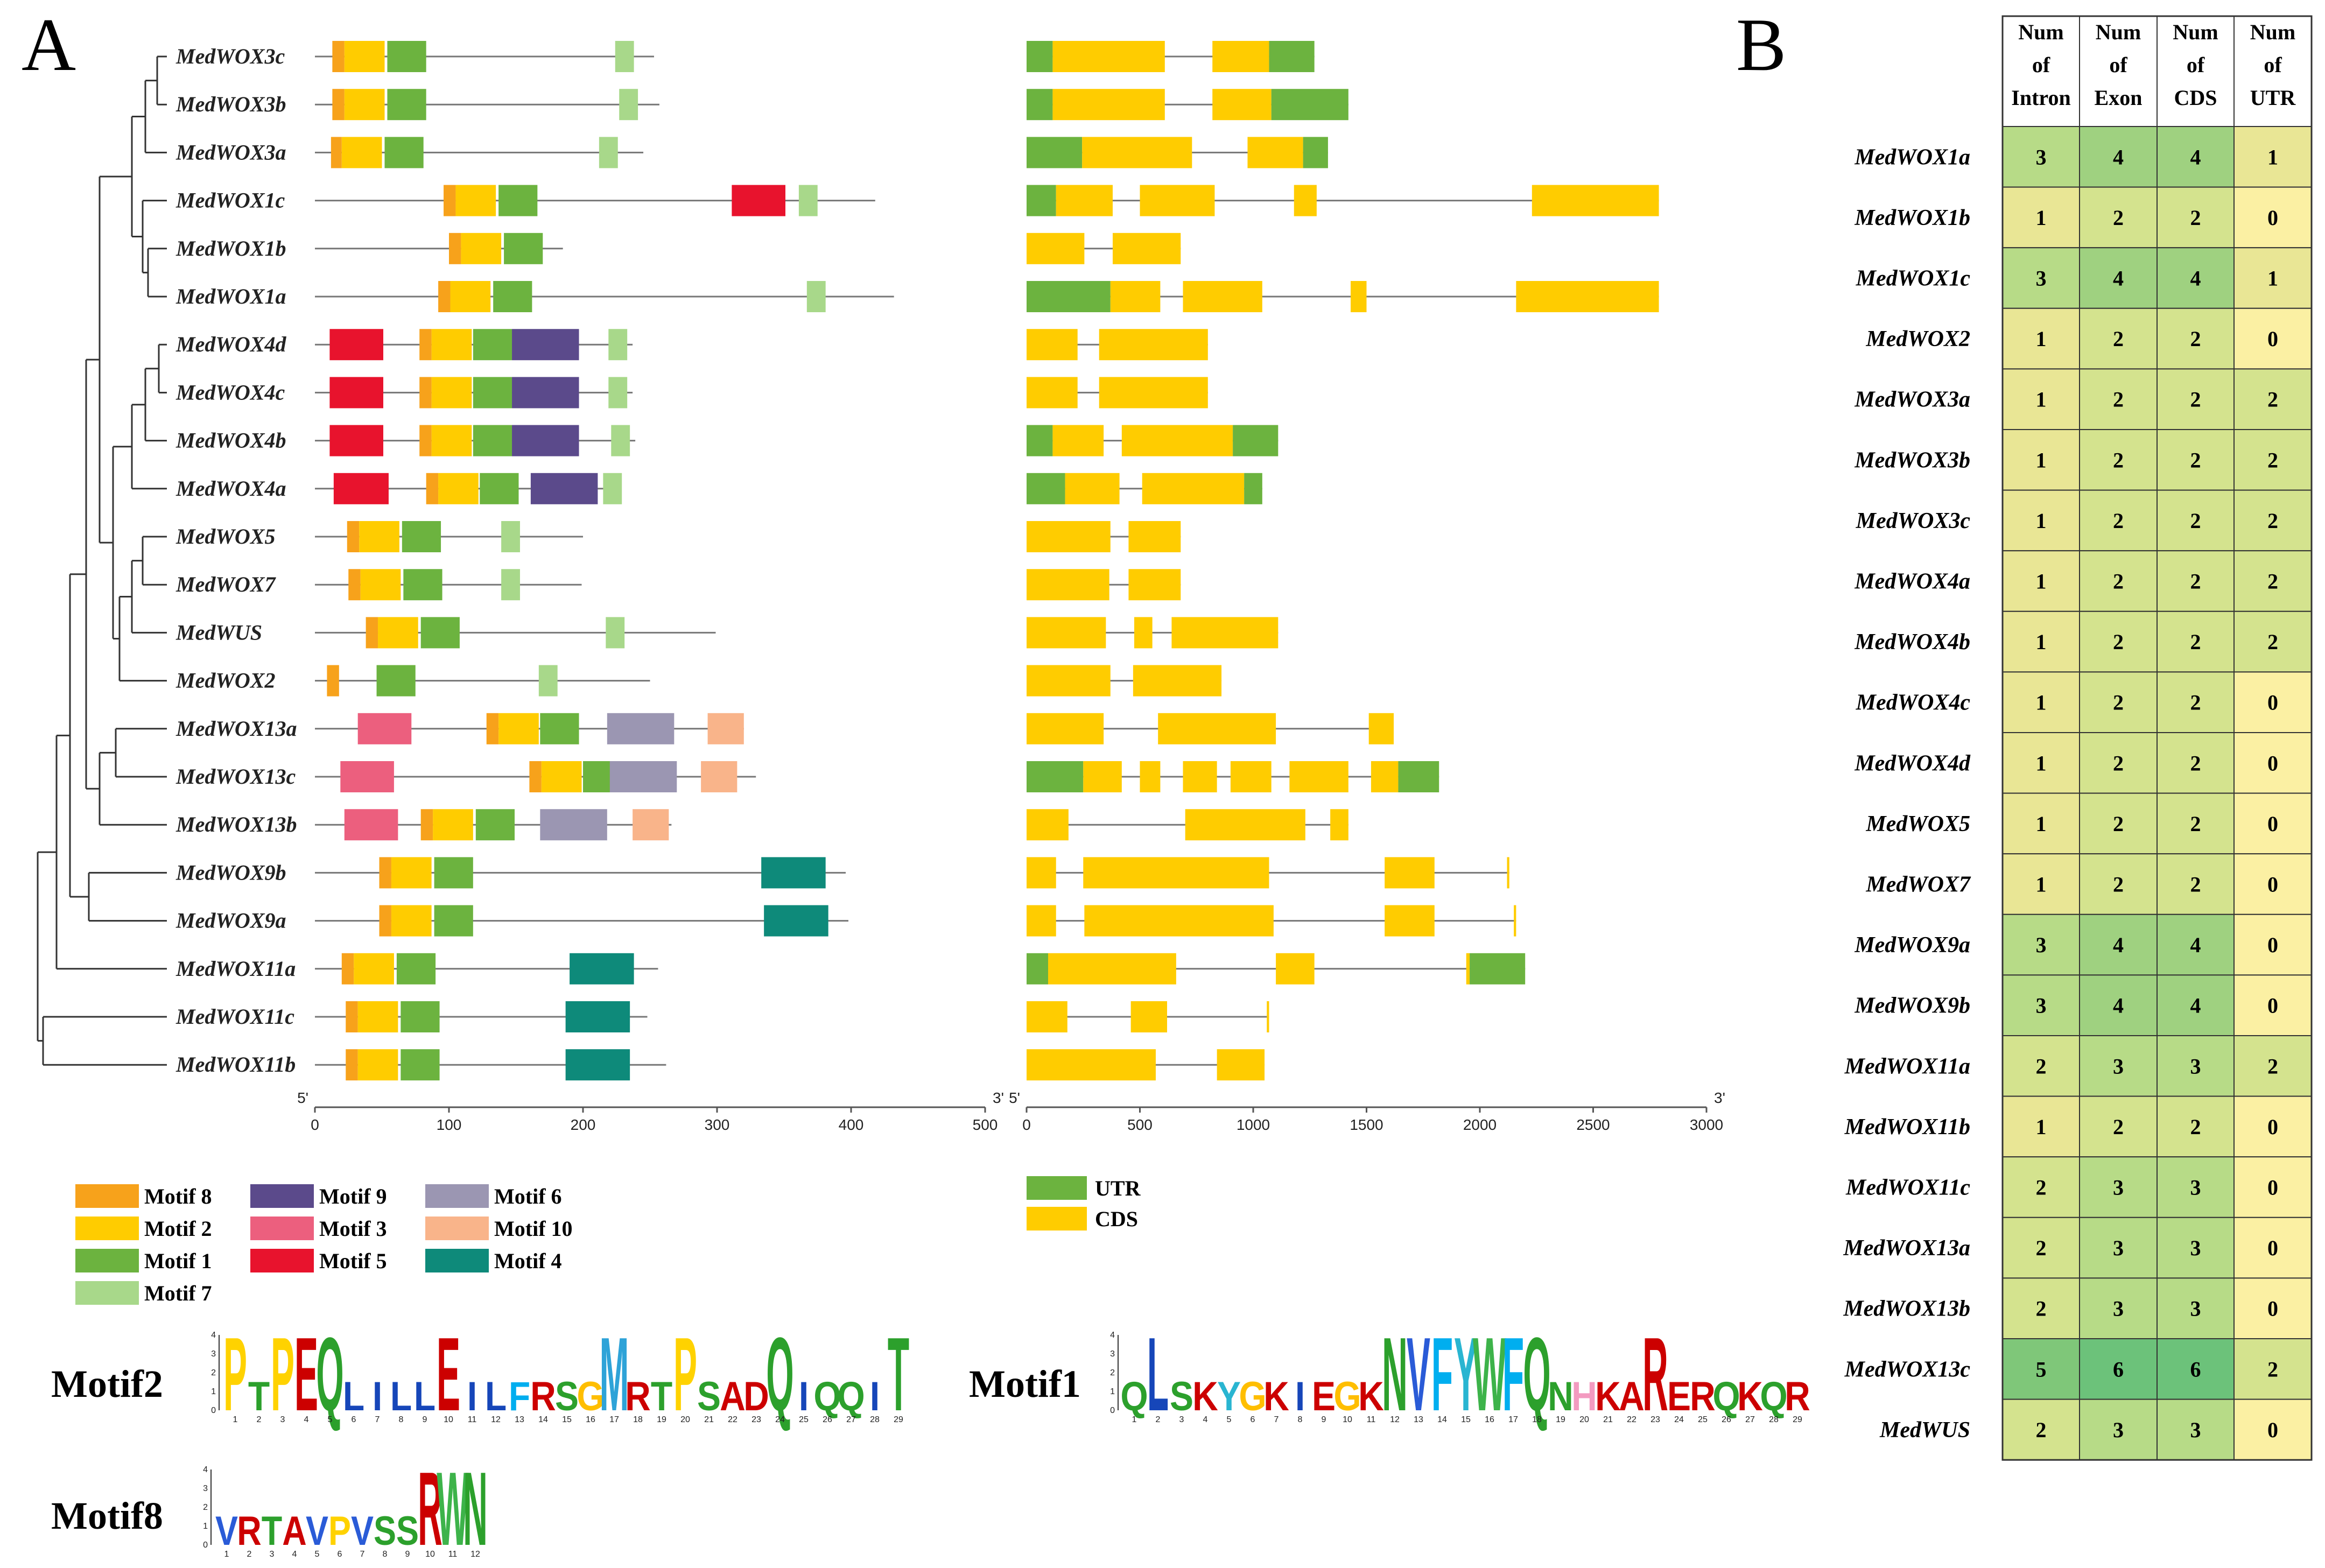 This screenshot has height=1568, width=2325. What do you see at coordinates (1140, 1124) in the screenshot?
I see `gene-tick-label: 500` at bounding box center [1140, 1124].